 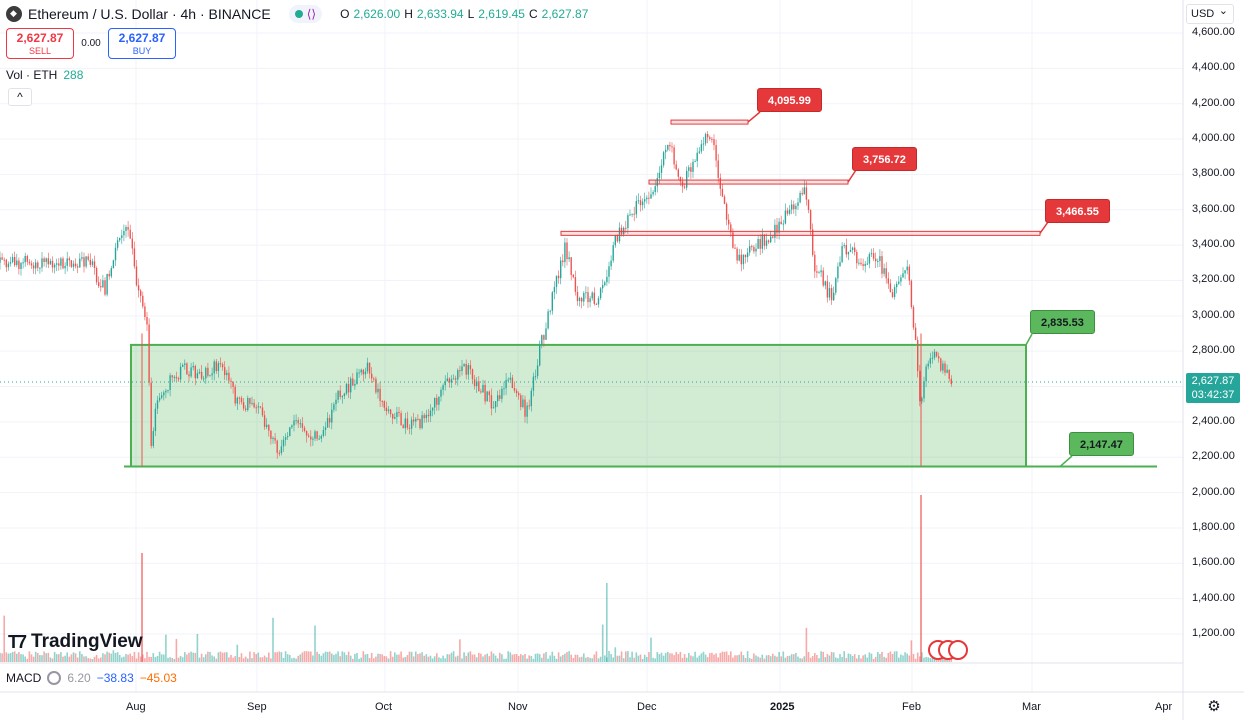 What do you see at coordinates (75, 642) in the screenshot?
I see `tradingview-logo: T7 TradingView` at bounding box center [75, 642].